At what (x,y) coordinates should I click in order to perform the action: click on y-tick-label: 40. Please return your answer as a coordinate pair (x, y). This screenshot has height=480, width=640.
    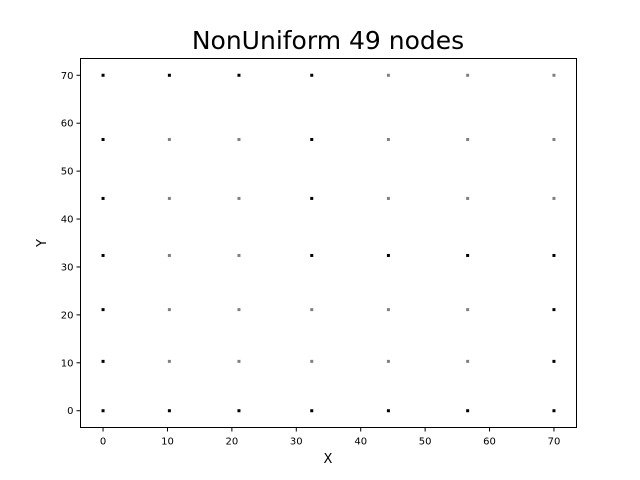
    Looking at the image, I should click on (67, 220).